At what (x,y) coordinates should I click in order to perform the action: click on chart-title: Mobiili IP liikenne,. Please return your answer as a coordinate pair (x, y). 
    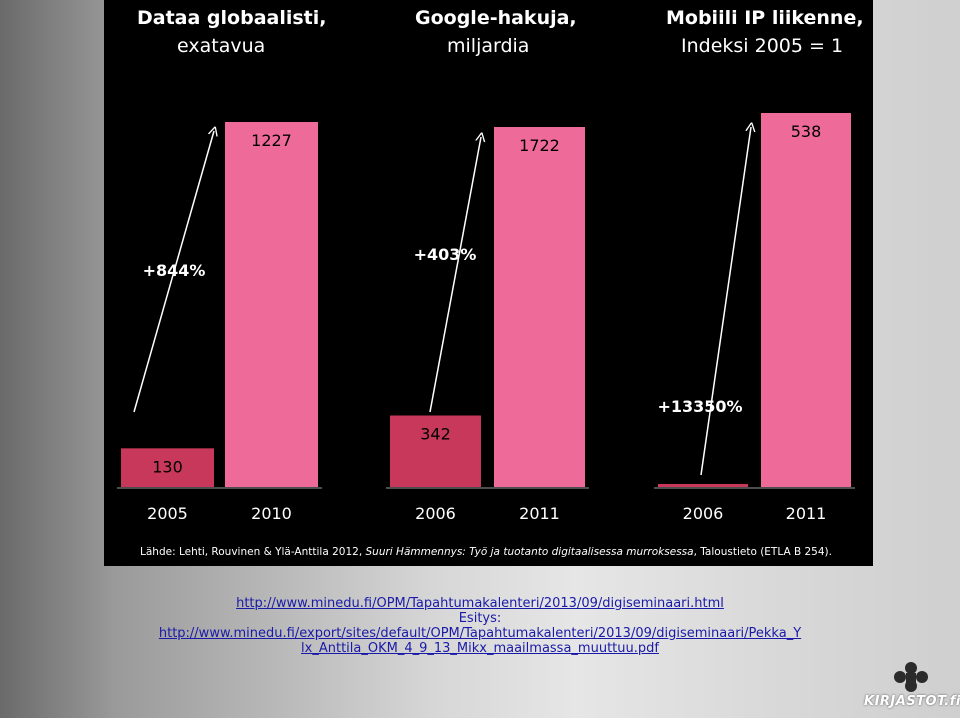
    Looking at the image, I should click on (765, 18).